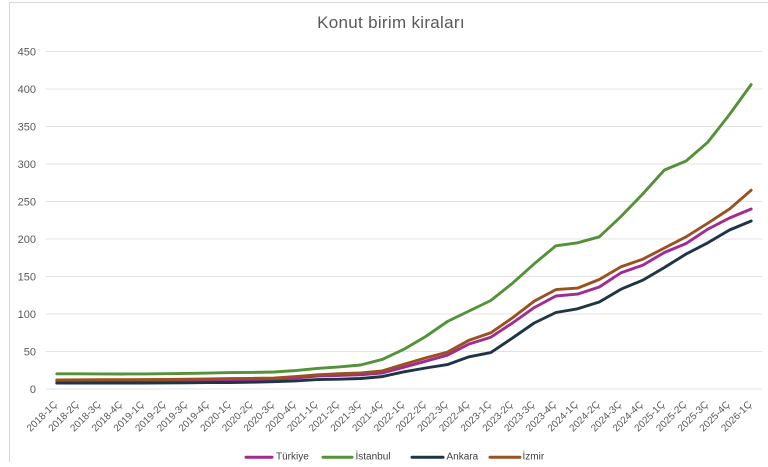 The height and width of the screenshot is (467, 768). Describe the element at coordinates (27, 315) in the screenshot. I see `svg-text: 100` at that location.